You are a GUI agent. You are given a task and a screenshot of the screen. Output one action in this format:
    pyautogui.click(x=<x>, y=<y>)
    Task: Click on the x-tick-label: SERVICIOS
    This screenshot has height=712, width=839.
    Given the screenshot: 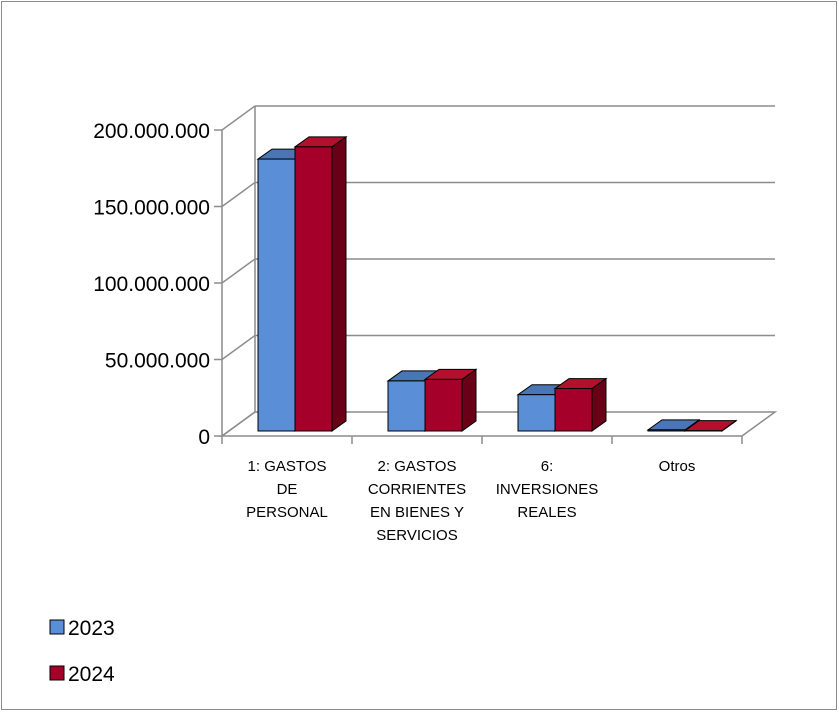 What is the action you would take?
    pyautogui.click(x=416, y=535)
    